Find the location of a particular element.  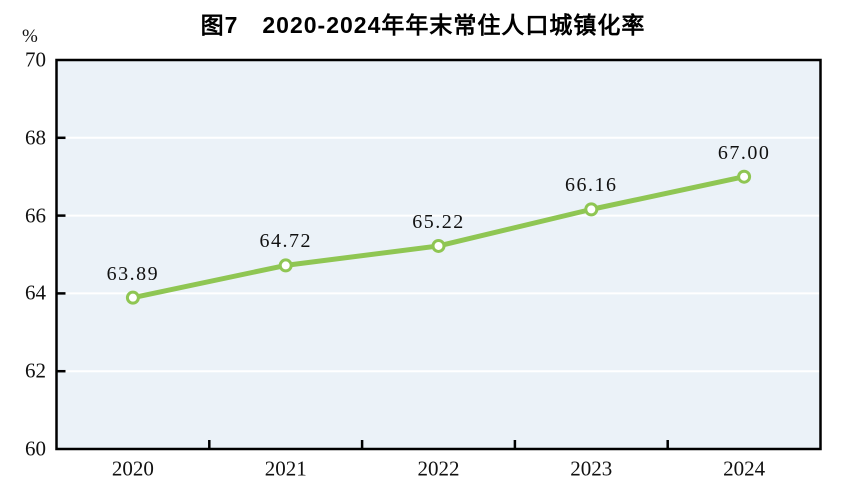

x-tick-label: 2024 is located at coordinates (744, 468).